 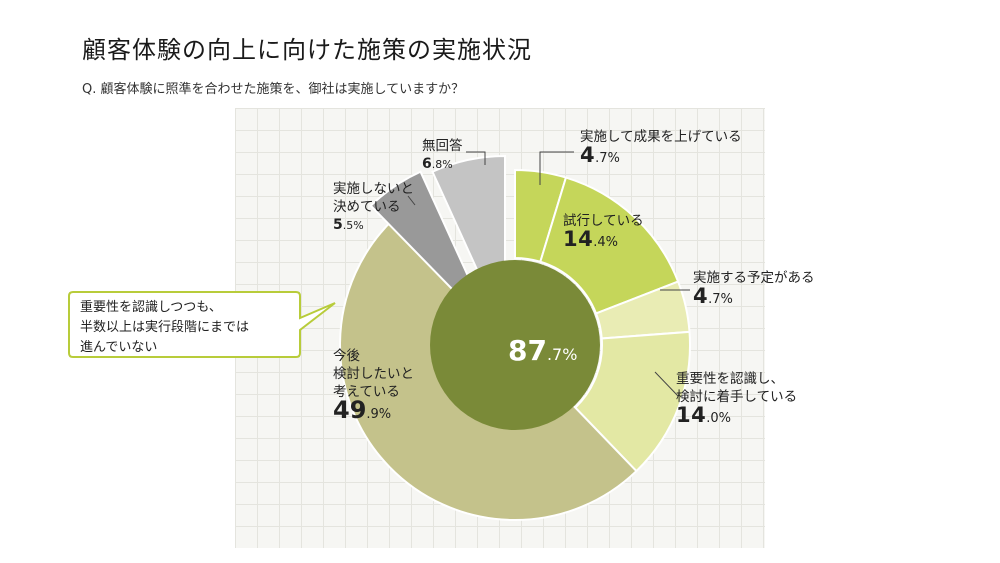 What do you see at coordinates (273, 89) in the screenshot?
I see `question-text: Q. 顧客体験に照準を合わせた施策を、御社は実施していますか？` at bounding box center [273, 89].